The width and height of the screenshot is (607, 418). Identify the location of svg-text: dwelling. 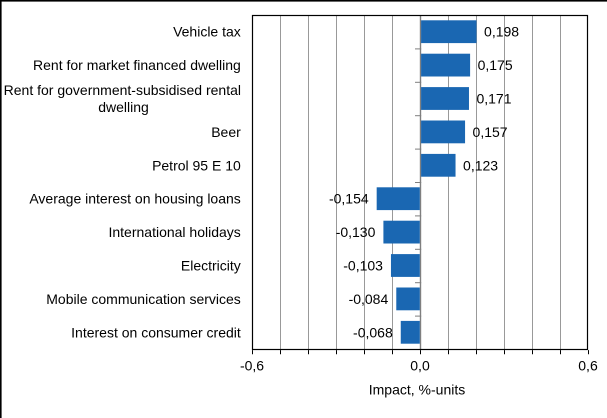
(123, 107).